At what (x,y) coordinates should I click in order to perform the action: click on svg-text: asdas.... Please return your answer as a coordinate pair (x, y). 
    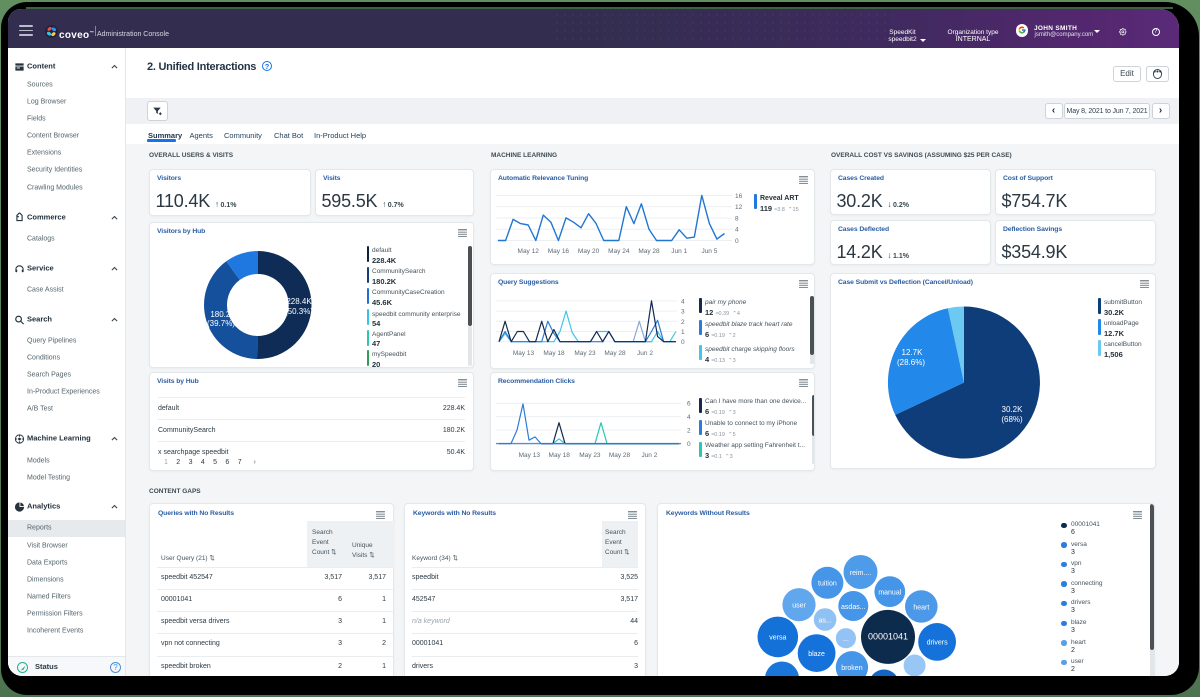
    Looking at the image, I should click on (853, 606).